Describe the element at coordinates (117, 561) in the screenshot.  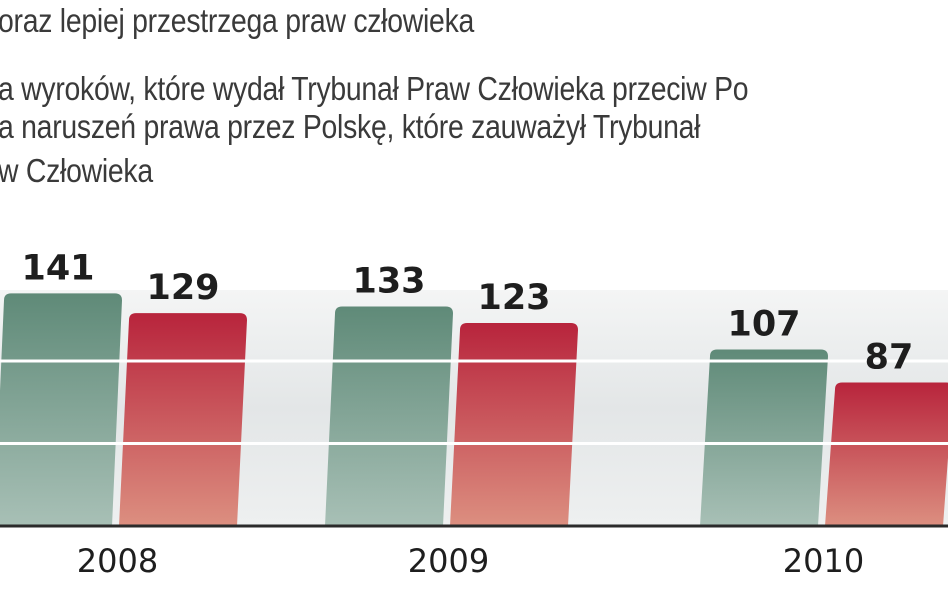
I see `x-tick-label-2008: 2008` at that location.